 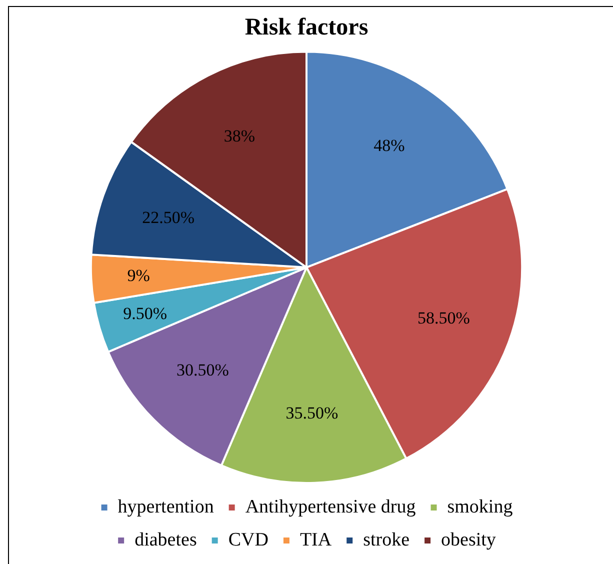 What do you see at coordinates (165, 539) in the screenshot?
I see `legend-label: diabetes` at bounding box center [165, 539].